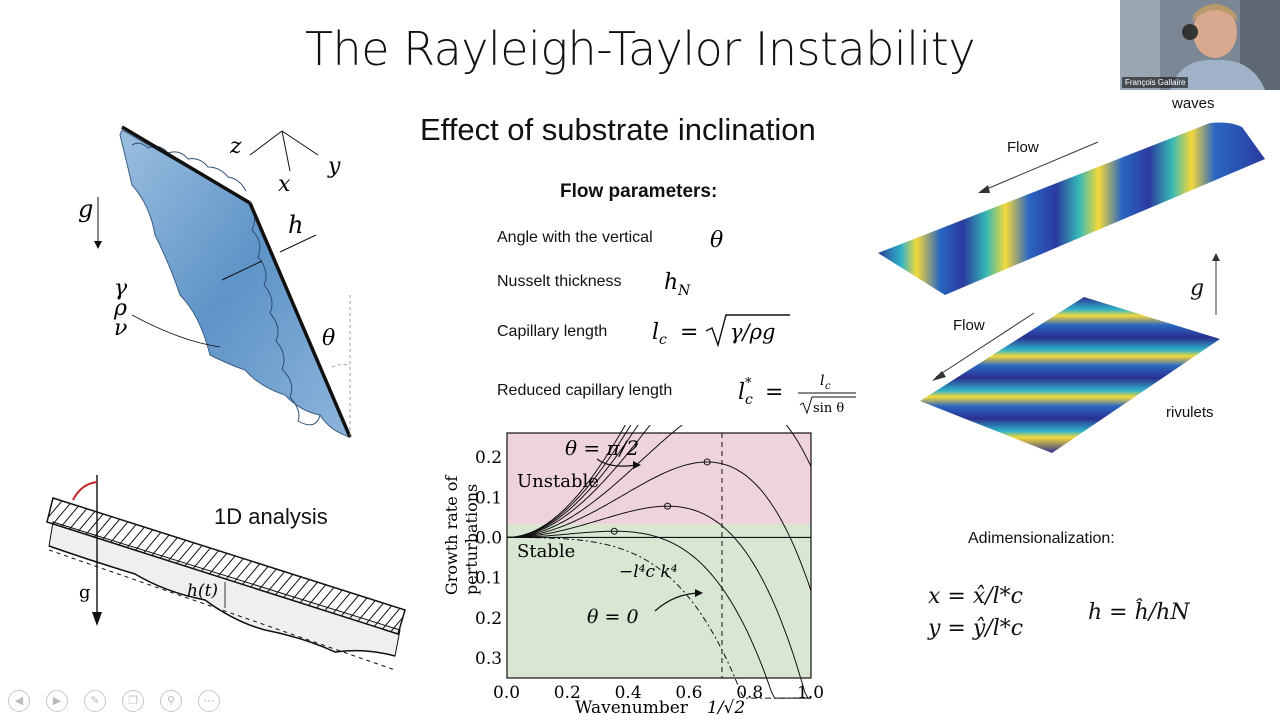  What do you see at coordinates (235, 146) in the screenshot?
I see `axis-z-label: z` at bounding box center [235, 146].